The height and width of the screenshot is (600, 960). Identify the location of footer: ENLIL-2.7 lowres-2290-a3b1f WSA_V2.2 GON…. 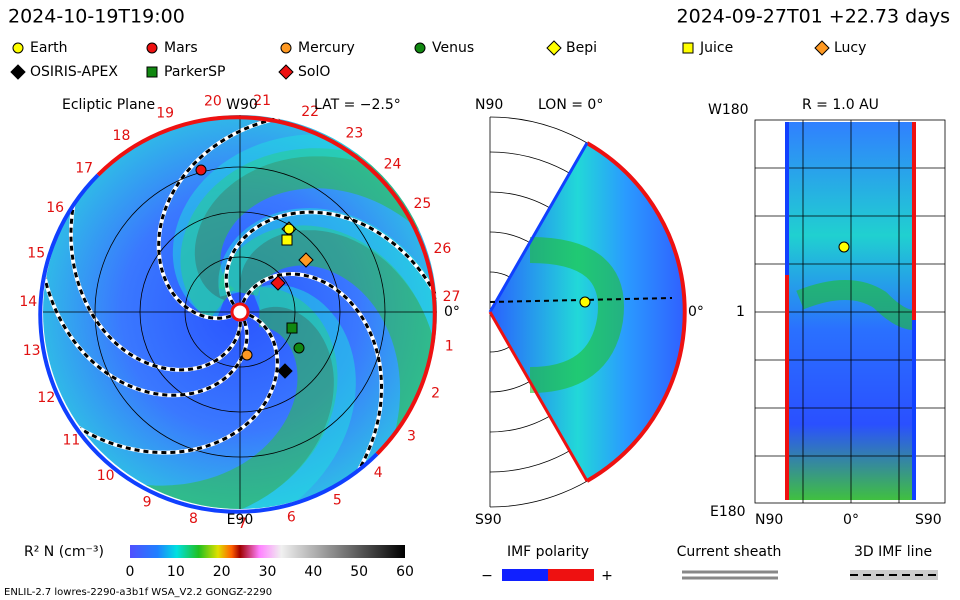
(138, 592).